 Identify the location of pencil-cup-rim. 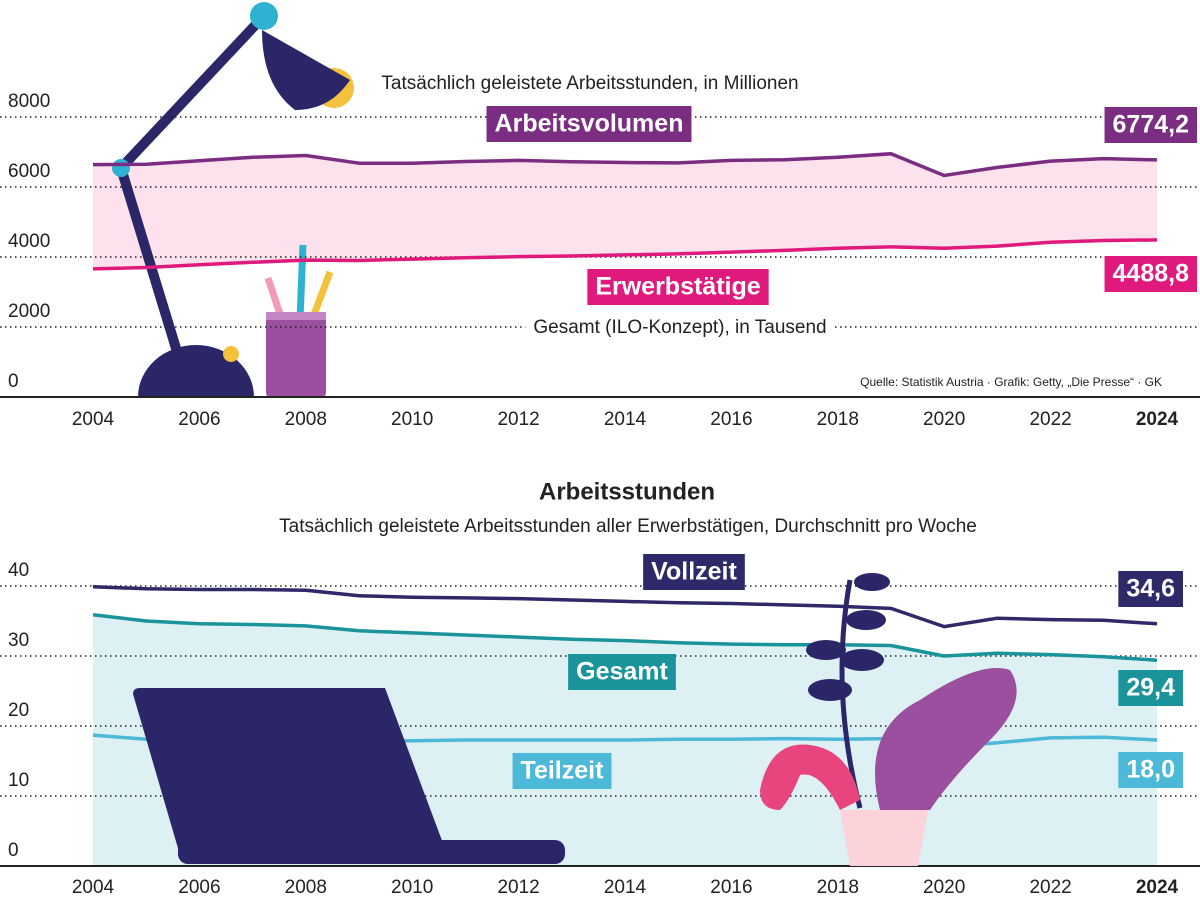
(296, 316).